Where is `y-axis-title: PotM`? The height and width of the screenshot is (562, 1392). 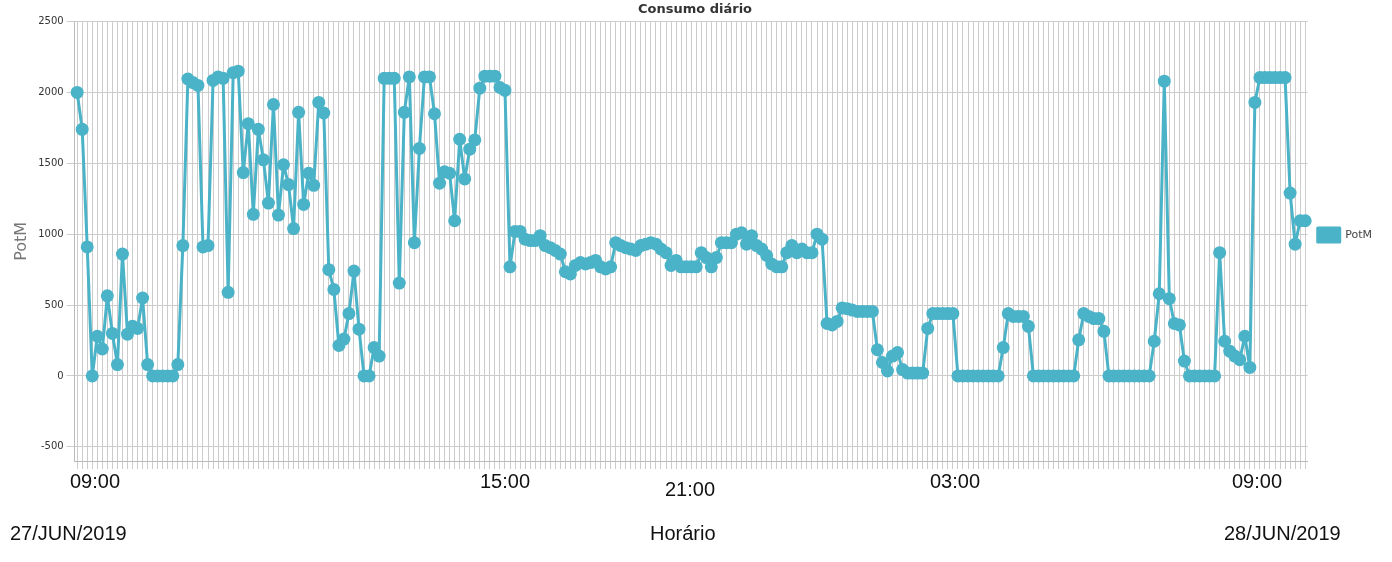
y-axis-title: PotM is located at coordinates (20, 241).